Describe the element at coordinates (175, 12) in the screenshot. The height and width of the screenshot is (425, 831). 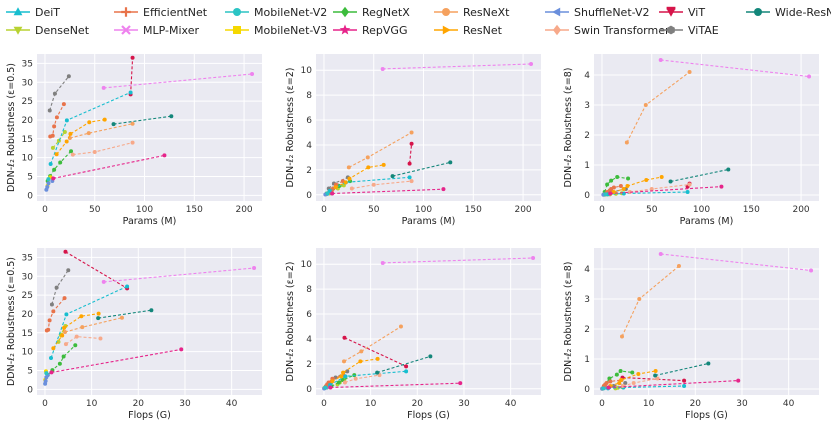
I see `legend-label-efficientnet: EfficientNet` at that location.